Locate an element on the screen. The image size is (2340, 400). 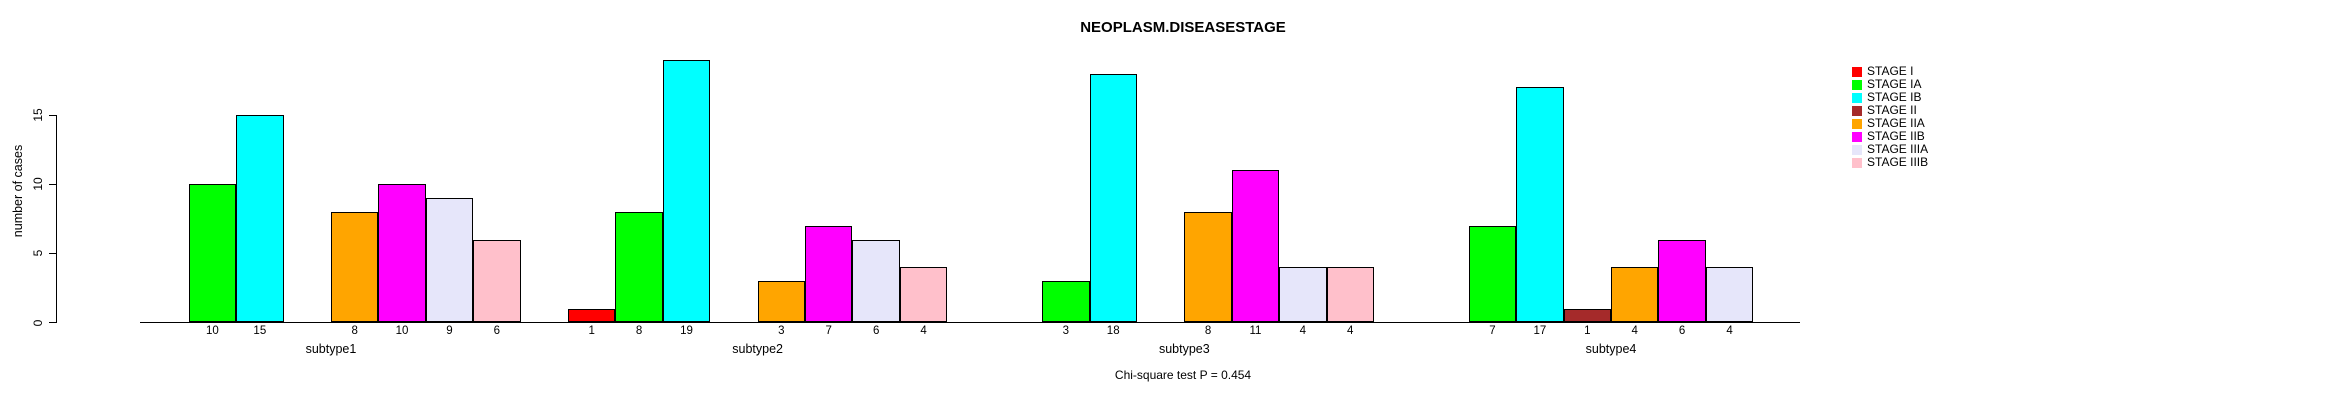
bar-subtype4-stage-iiia is located at coordinates (1729, 295).